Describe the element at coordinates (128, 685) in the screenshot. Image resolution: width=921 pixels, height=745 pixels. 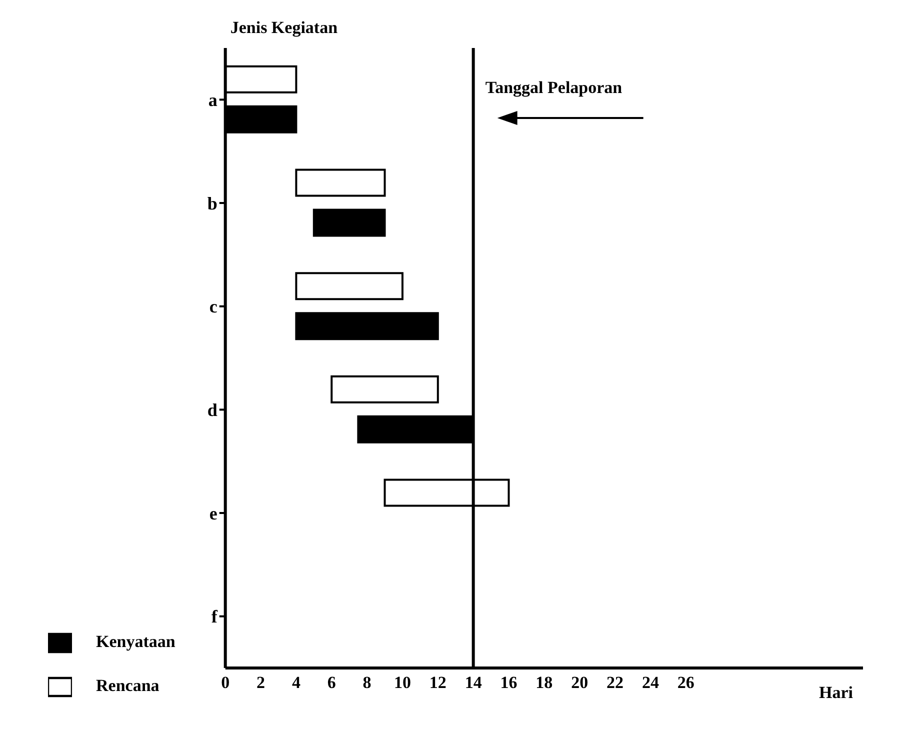
I see `legend-label: Rencana` at that location.